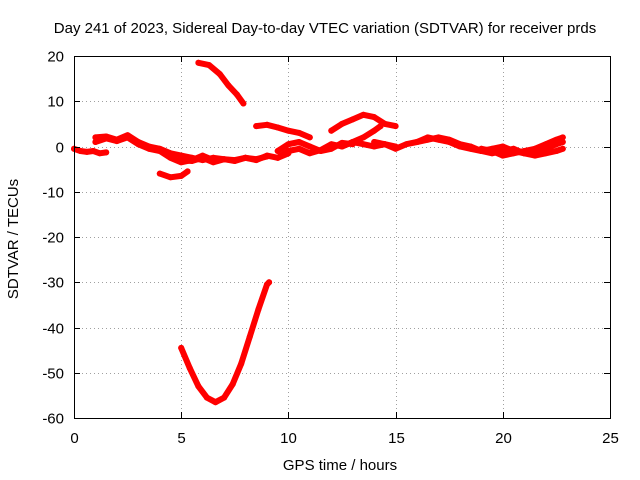 This screenshot has height=480, width=640. What do you see at coordinates (53, 419) in the screenshot?
I see `y-tick-label: -60` at bounding box center [53, 419].